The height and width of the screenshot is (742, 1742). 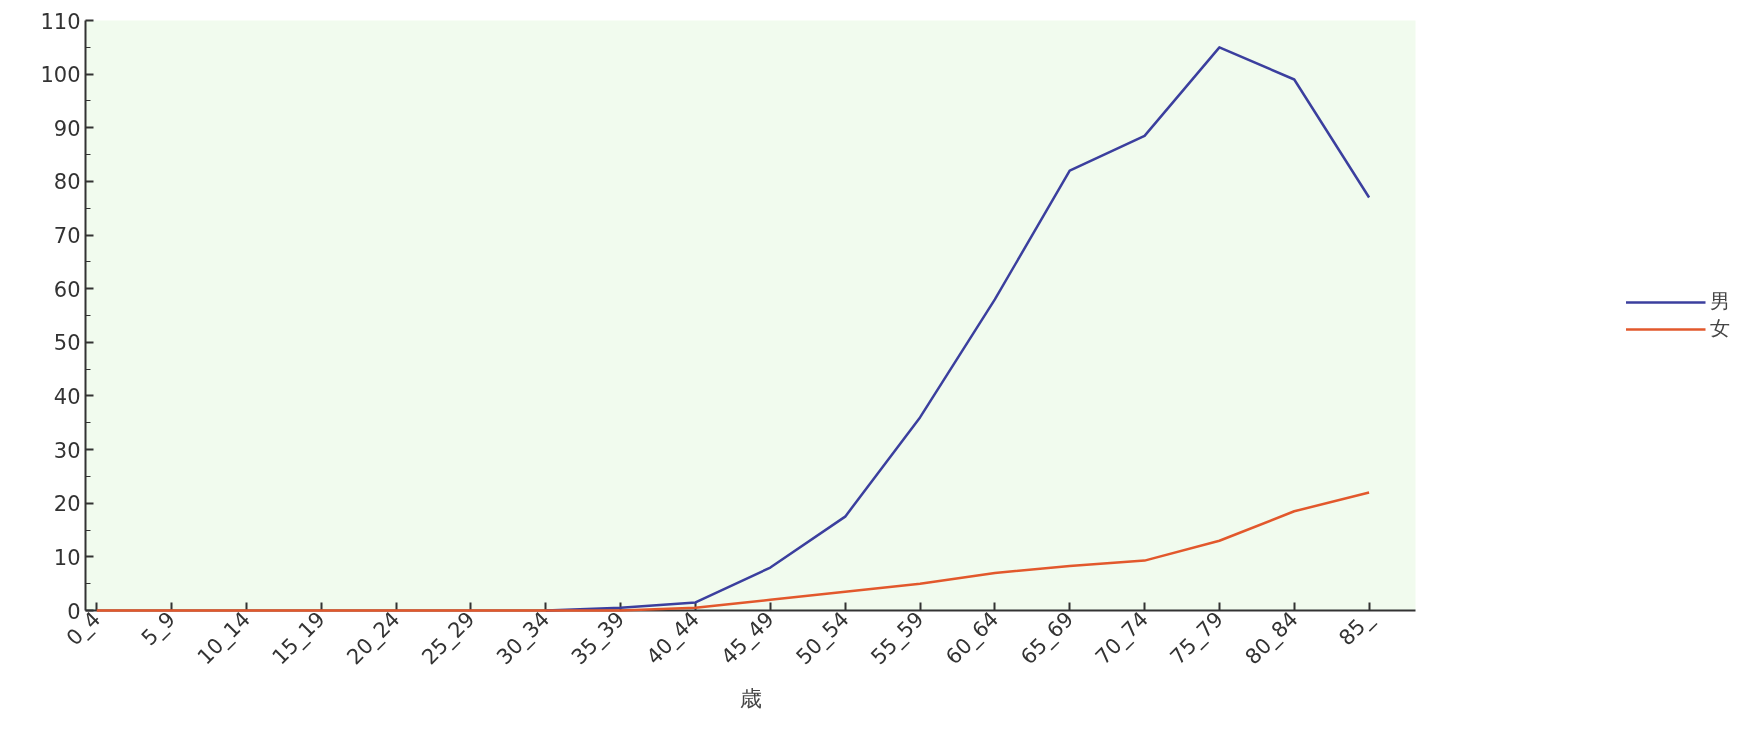 What do you see at coordinates (67, 557) in the screenshot?
I see `y-tick-label: 10` at bounding box center [67, 557].